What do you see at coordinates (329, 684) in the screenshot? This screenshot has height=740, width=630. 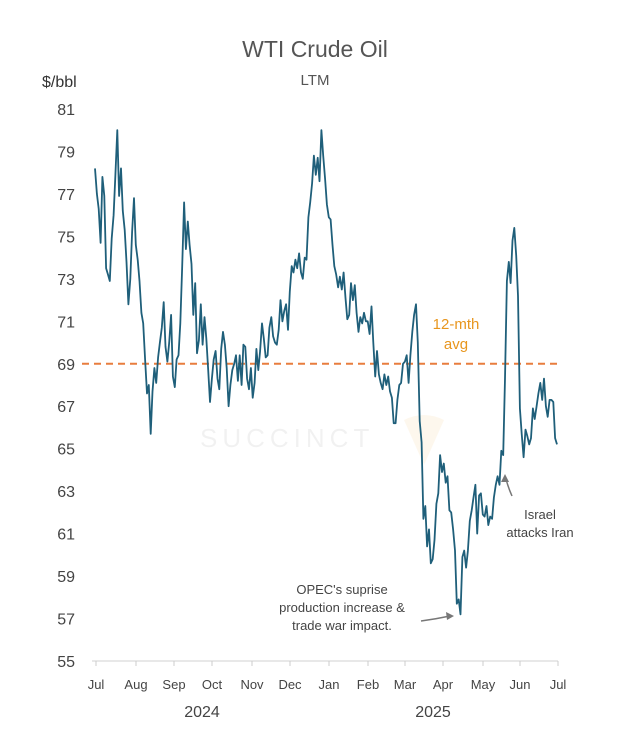 I see `x-tick-label: Jan` at bounding box center [329, 684].